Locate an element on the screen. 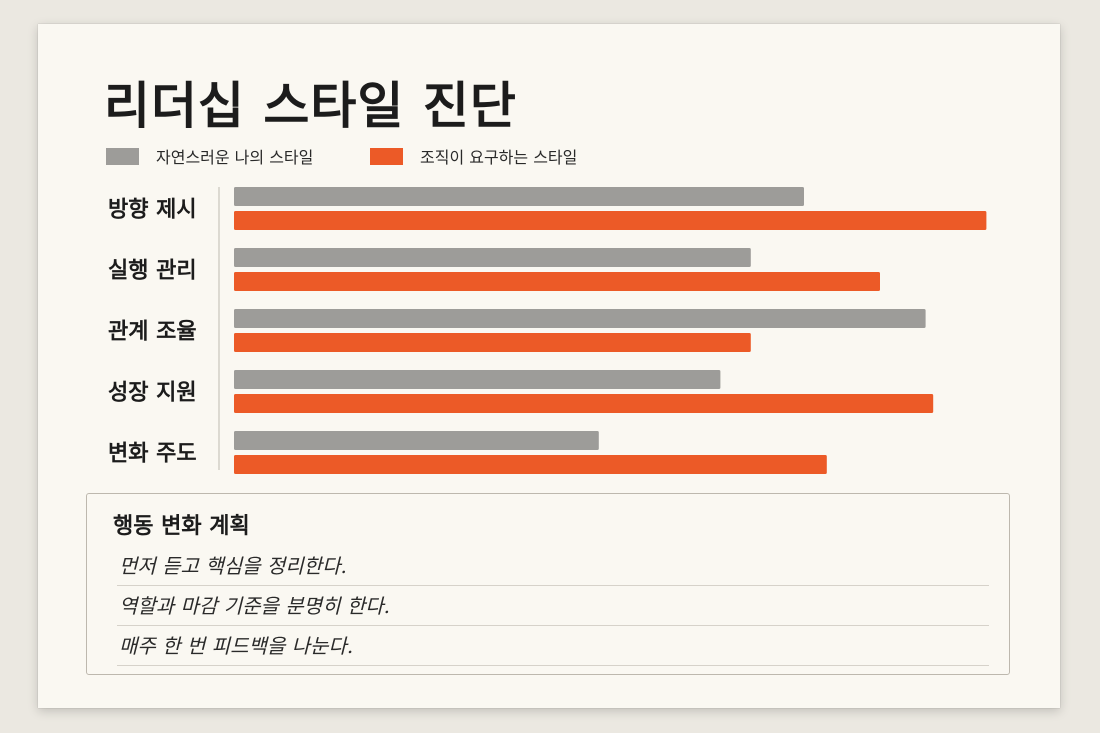  category-label: 성장 지원 is located at coordinates (152, 393).